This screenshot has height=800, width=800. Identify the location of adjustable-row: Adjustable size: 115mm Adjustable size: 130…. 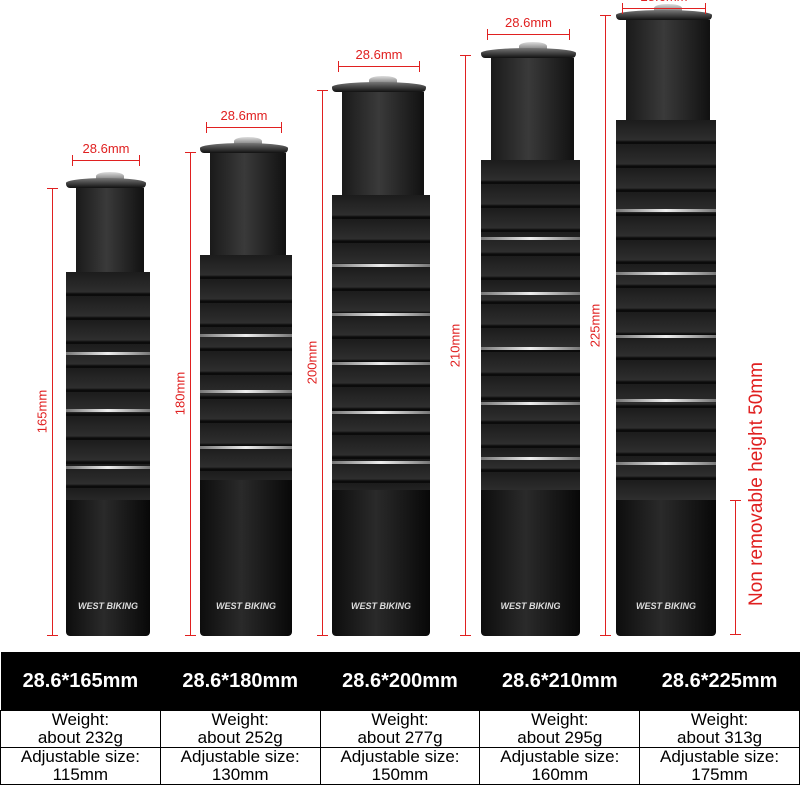
(400, 766).